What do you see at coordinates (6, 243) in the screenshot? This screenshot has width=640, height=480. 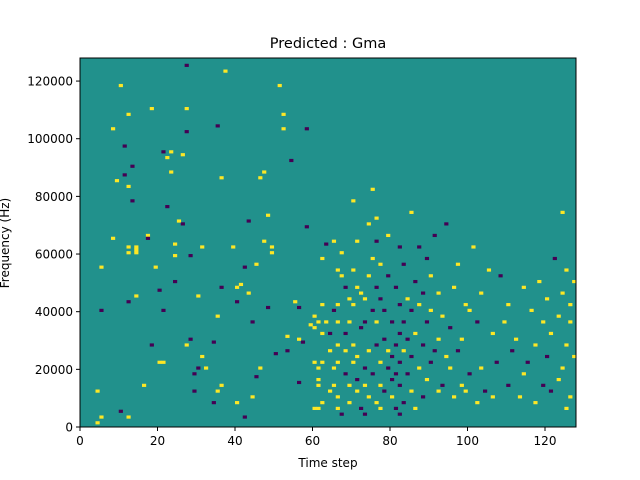 I see `y-axis-label: Frequency (Hz)` at bounding box center [6, 243].